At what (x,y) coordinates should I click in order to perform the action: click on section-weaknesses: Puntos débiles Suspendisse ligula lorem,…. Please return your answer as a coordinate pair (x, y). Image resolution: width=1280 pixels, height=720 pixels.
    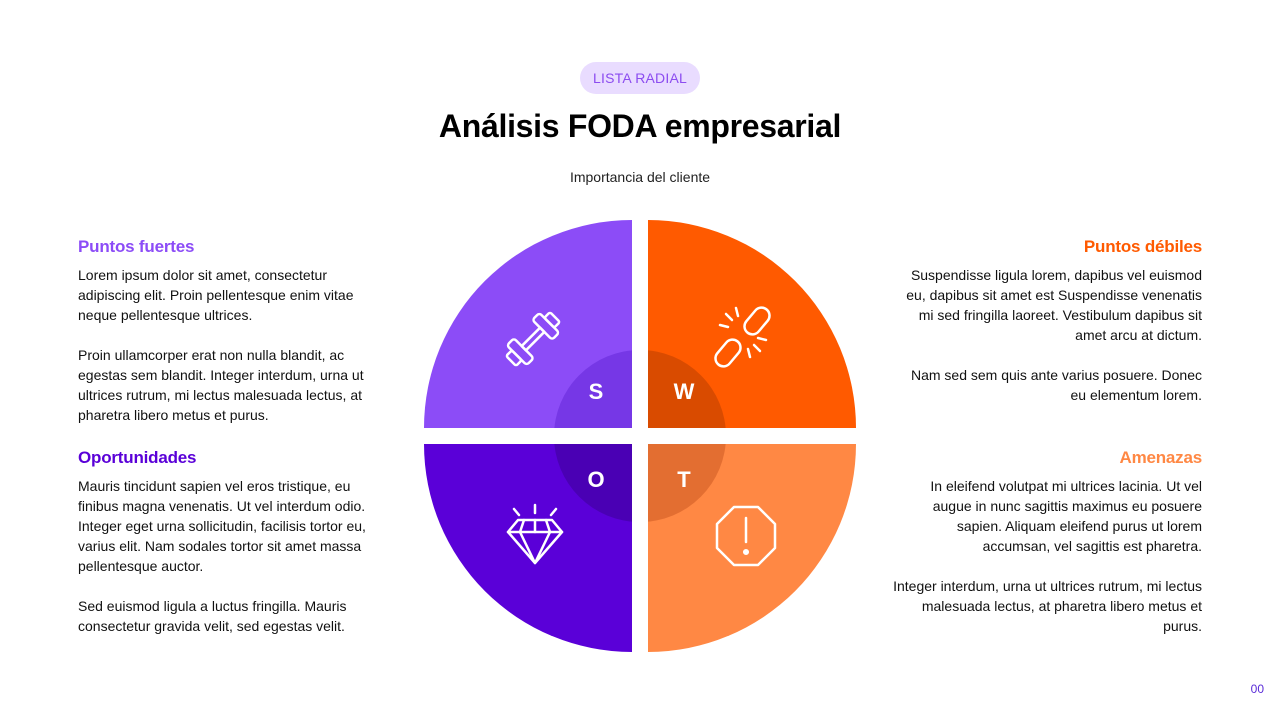
    Looking at the image, I should click on (1047, 331).